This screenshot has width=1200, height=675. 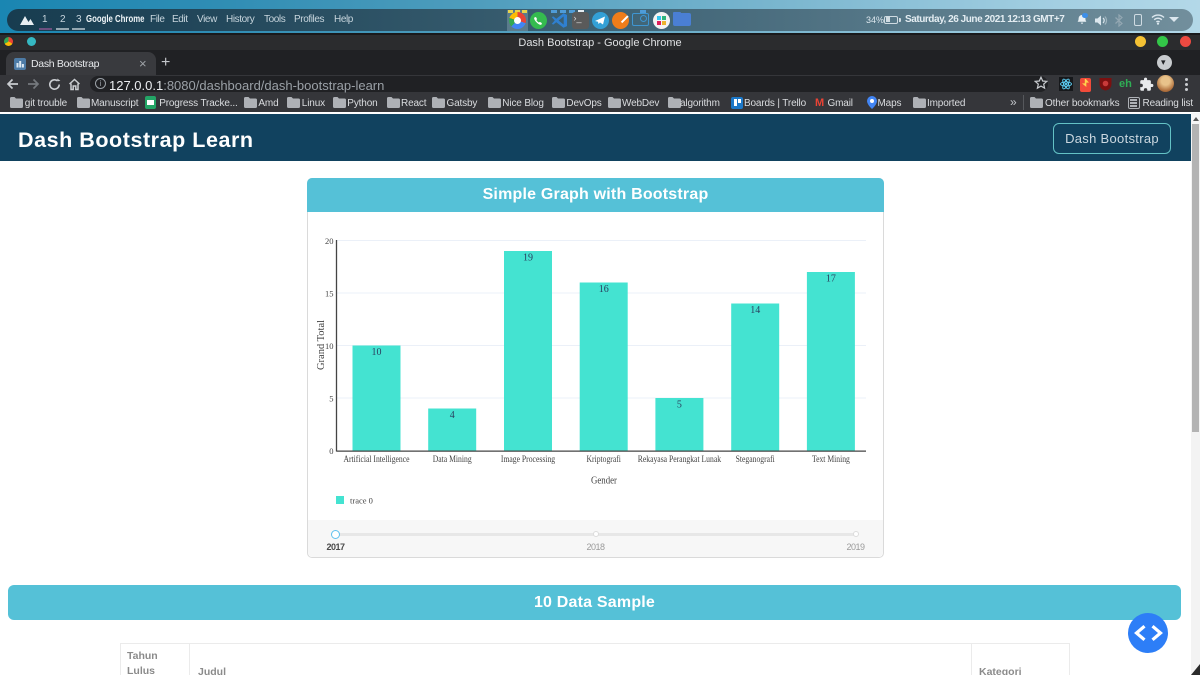 What do you see at coordinates (321, 345) in the screenshot?
I see `svg-text: Grand Total` at bounding box center [321, 345].